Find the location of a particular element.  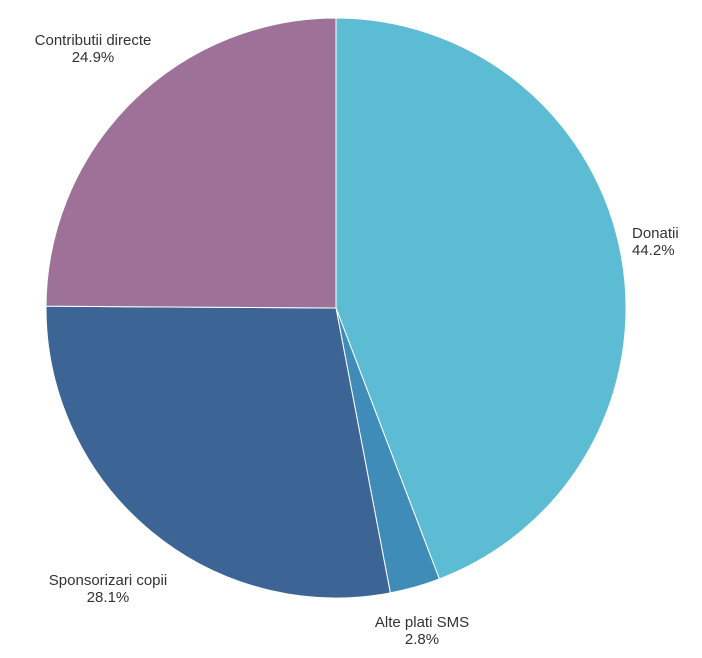

slice-name: Sponsorizari copii is located at coordinates (108, 580).